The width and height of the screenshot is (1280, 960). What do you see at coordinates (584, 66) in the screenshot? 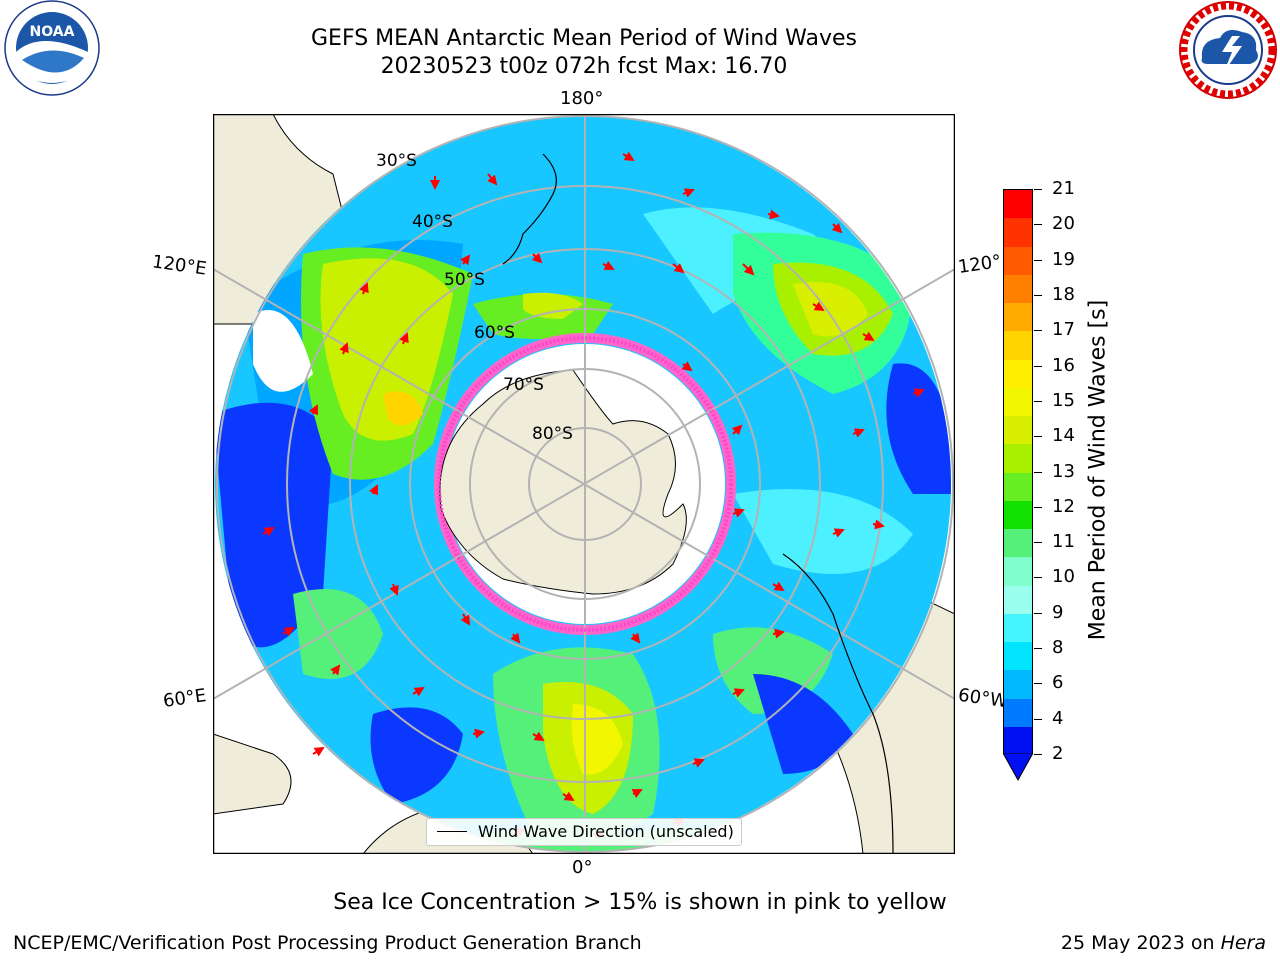
I see `map-subtitle: 20230523 t00z 072h fcst Max: 16.70` at bounding box center [584, 66].